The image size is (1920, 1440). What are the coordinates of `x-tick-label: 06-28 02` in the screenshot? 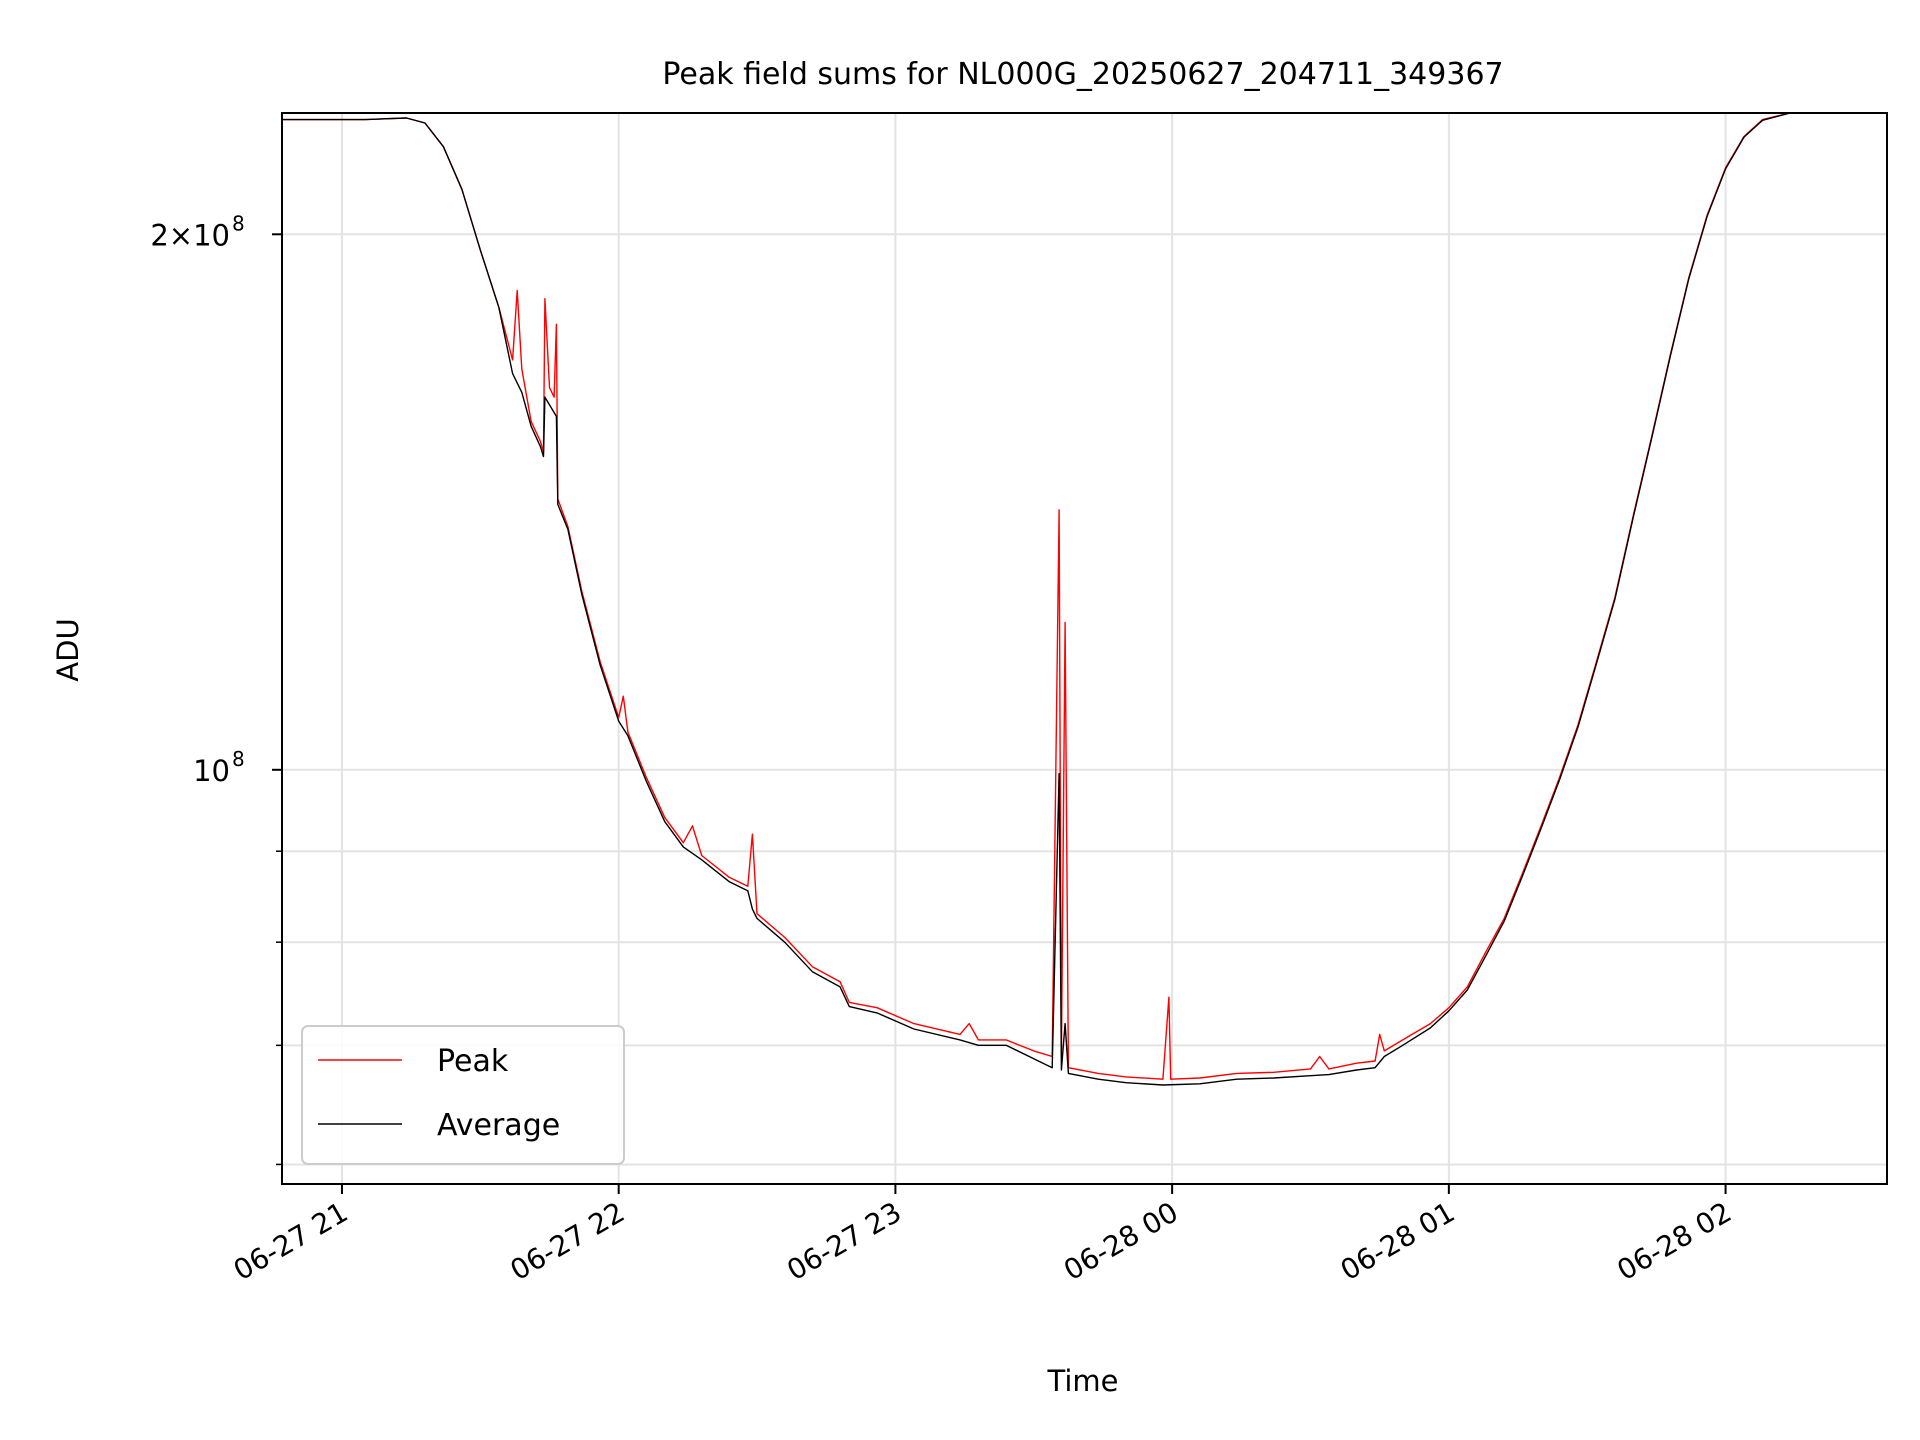 It's located at (1675, 1241).